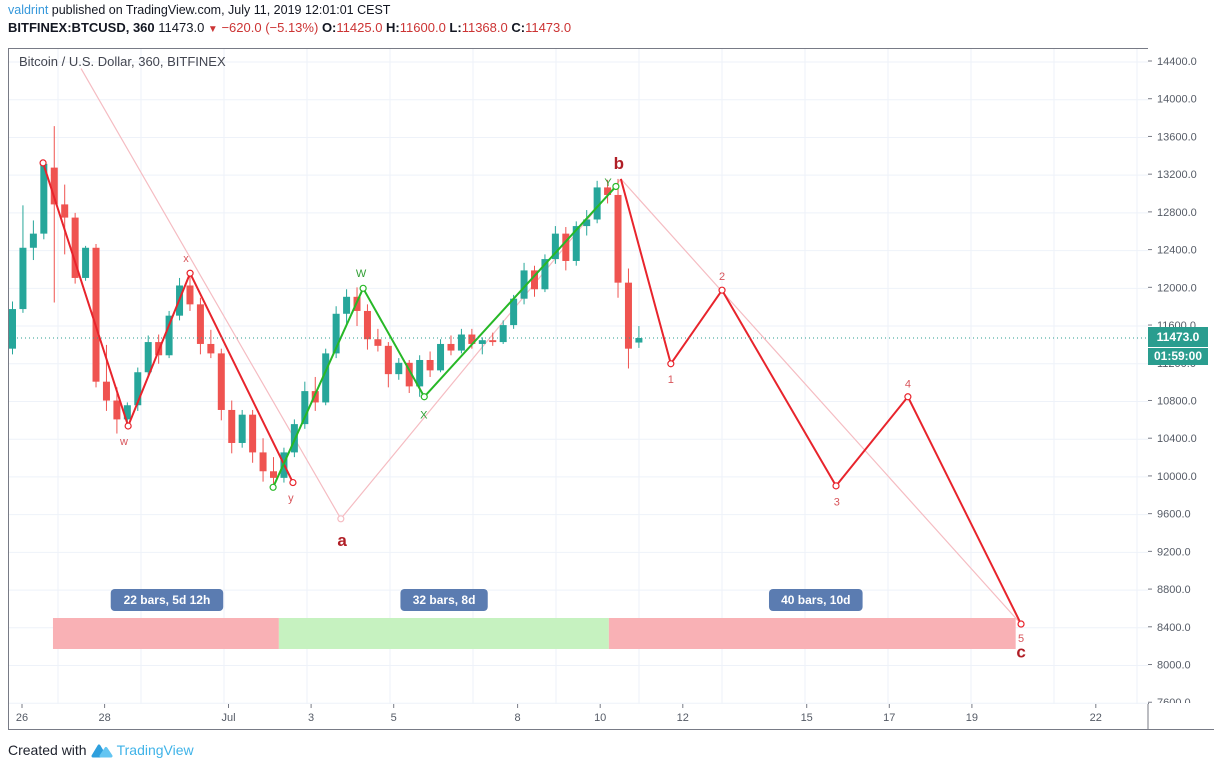  What do you see at coordinates (228, 718) in the screenshot?
I see `svg-text: Jul` at bounding box center [228, 718].